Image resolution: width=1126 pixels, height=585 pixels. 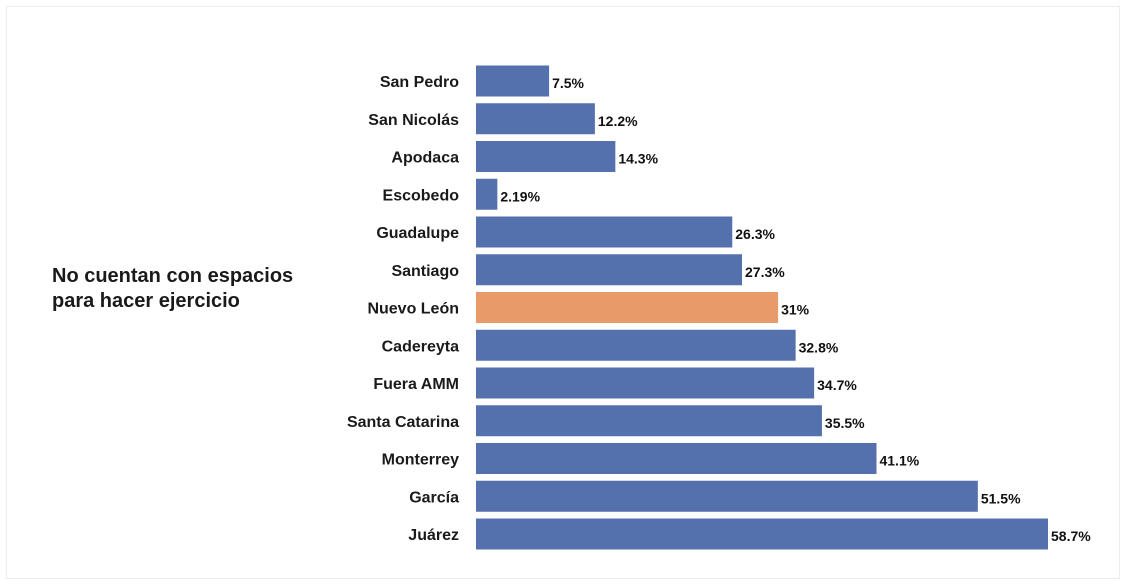 What do you see at coordinates (609, 270) in the screenshot?
I see `bar-santiago` at bounding box center [609, 270].